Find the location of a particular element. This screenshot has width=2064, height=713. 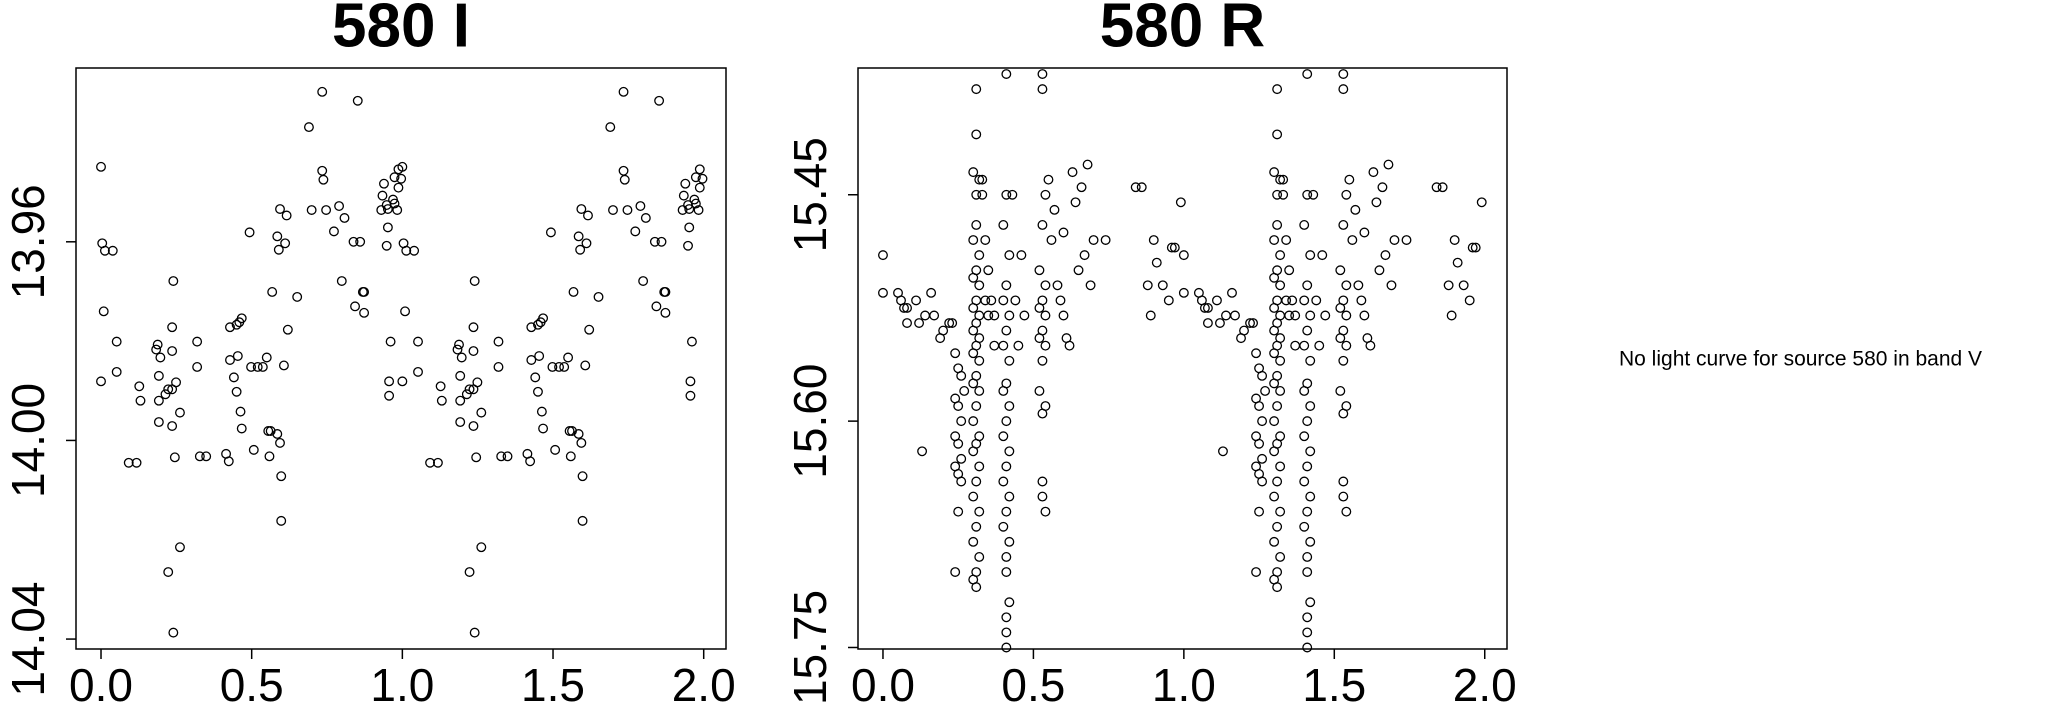

y-tick-label: 15.75 is located at coordinates (810, 647).